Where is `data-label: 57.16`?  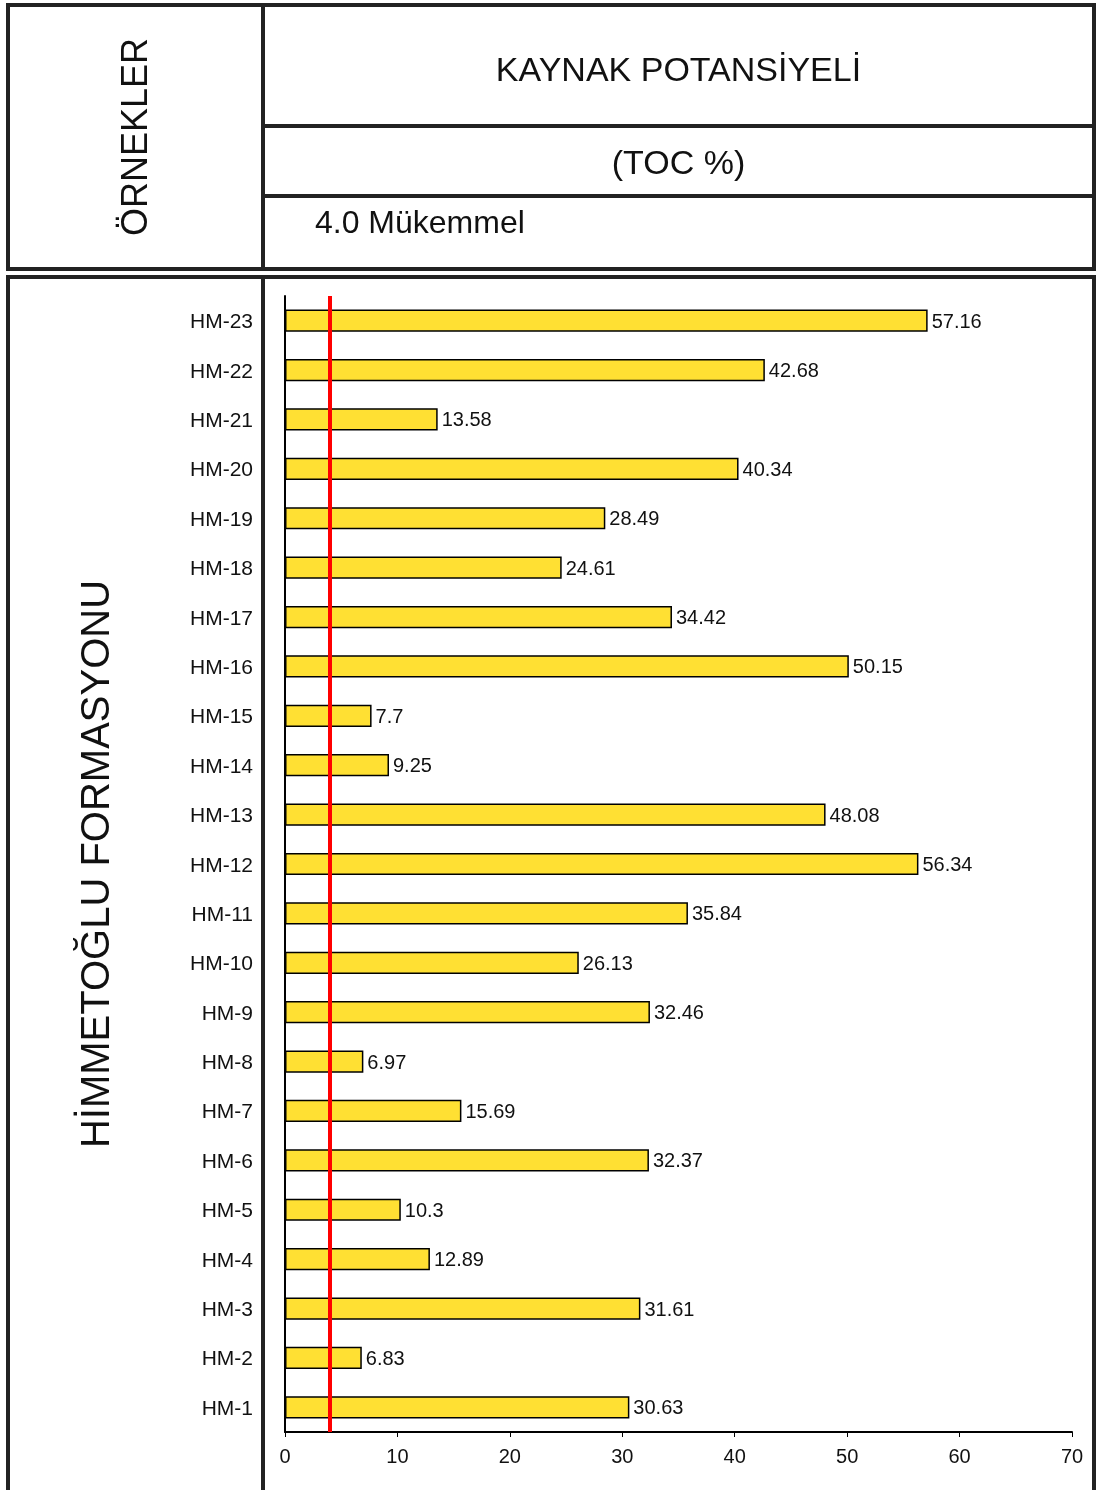 data-label: 57.16 is located at coordinates (956, 320).